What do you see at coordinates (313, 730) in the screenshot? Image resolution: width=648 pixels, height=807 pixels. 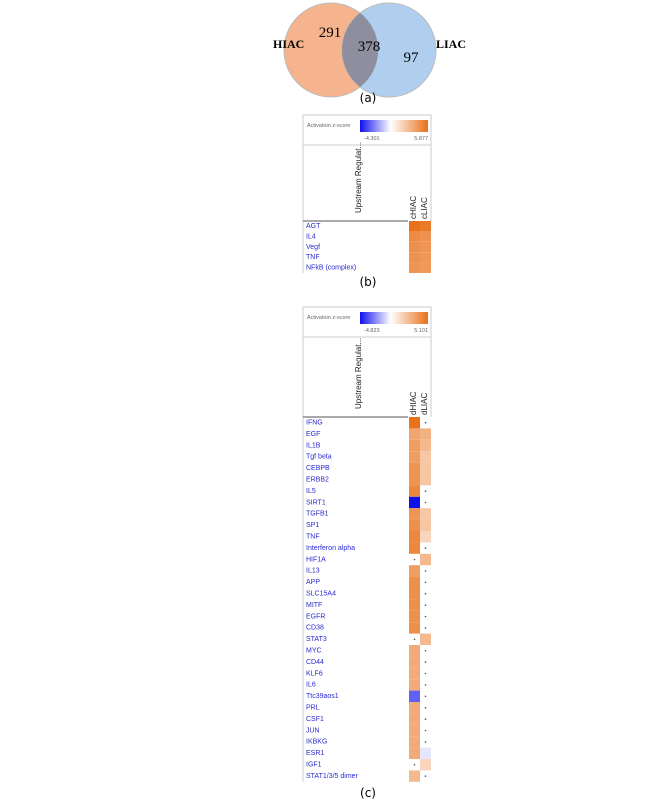 I see `row-label: JUN` at bounding box center [313, 730].